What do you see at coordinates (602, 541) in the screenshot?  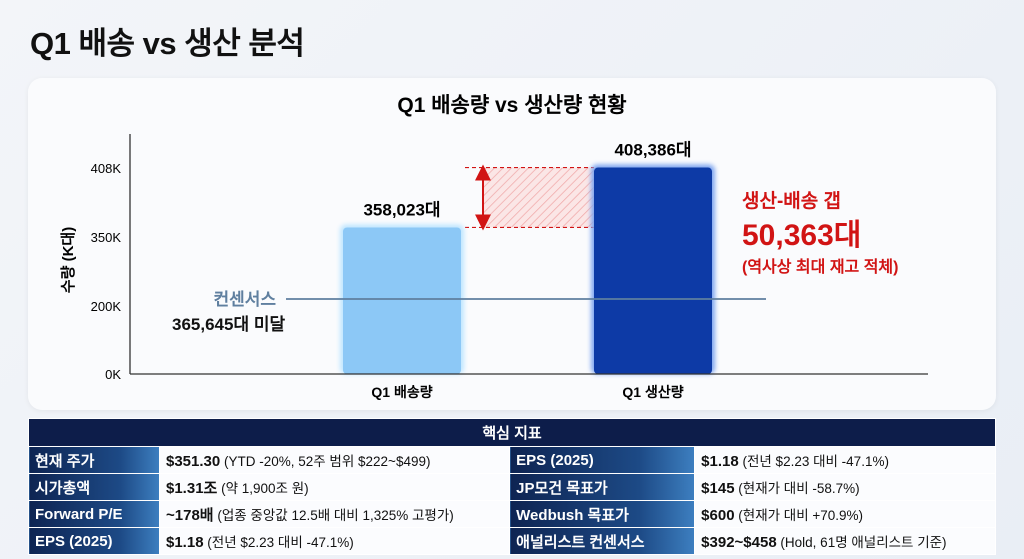 I see `metric-label: 애널리스트 컨센서스` at bounding box center [602, 541].